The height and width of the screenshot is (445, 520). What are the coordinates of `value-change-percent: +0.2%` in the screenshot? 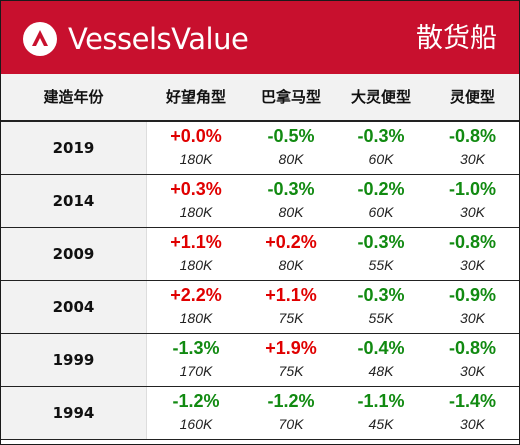 It's located at (291, 242).